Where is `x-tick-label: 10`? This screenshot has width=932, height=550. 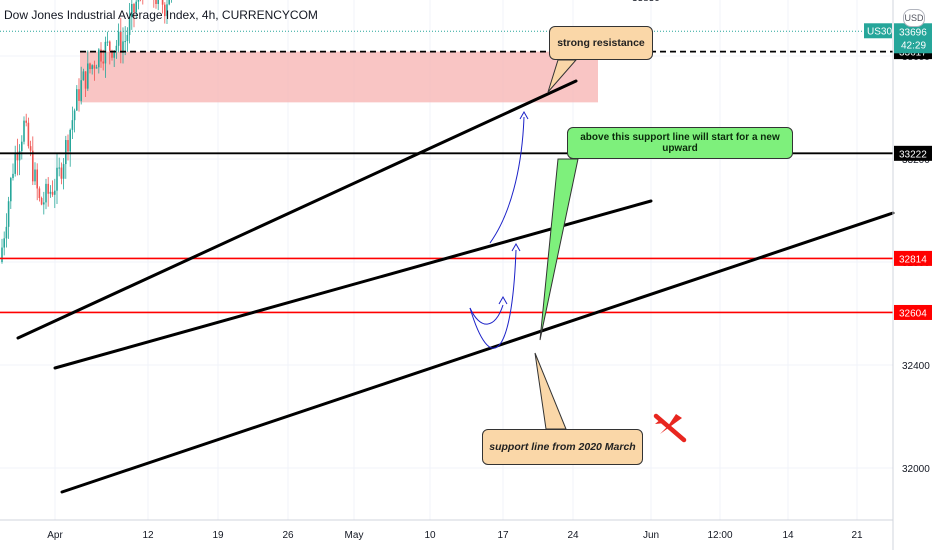
x-tick-label: 10 is located at coordinates (430, 535).